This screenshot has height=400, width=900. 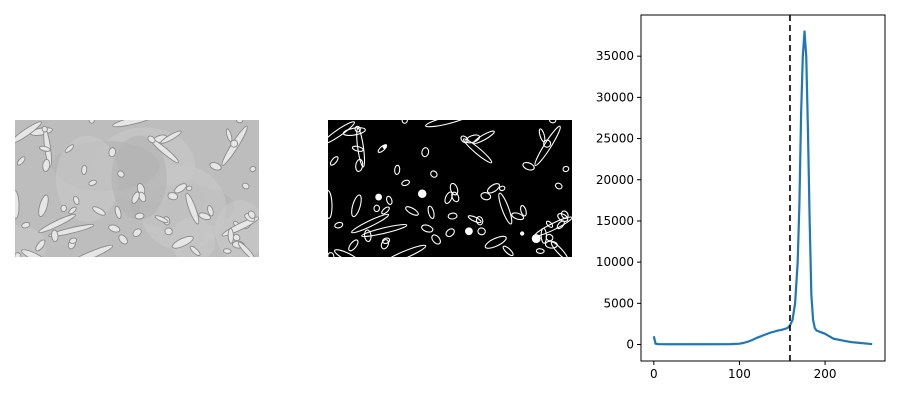 I want to click on grayscale-cells-drawing, so click(x=137, y=188).